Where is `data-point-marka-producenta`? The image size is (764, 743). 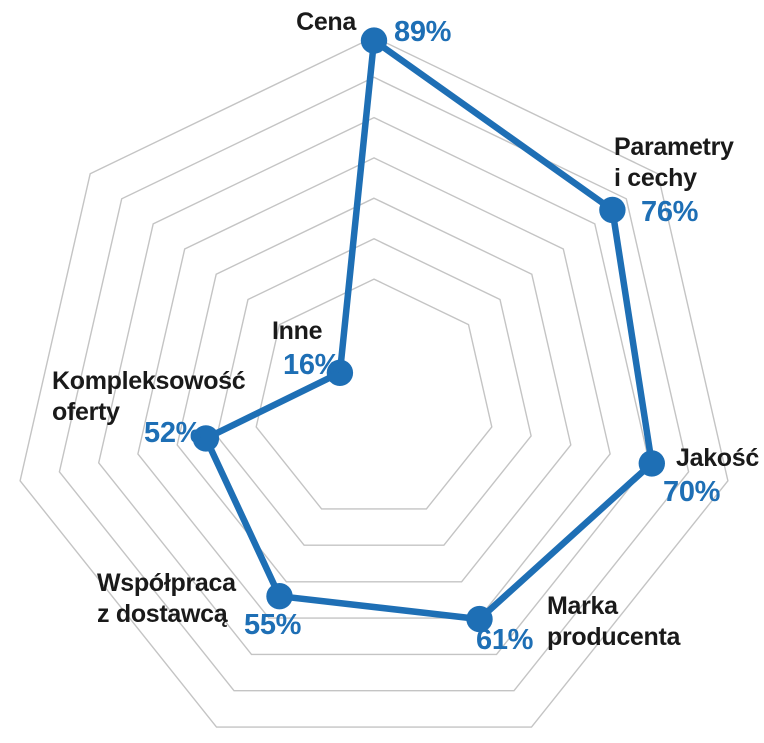 data-point-marka-producenta is located at coordinates (479, 619).